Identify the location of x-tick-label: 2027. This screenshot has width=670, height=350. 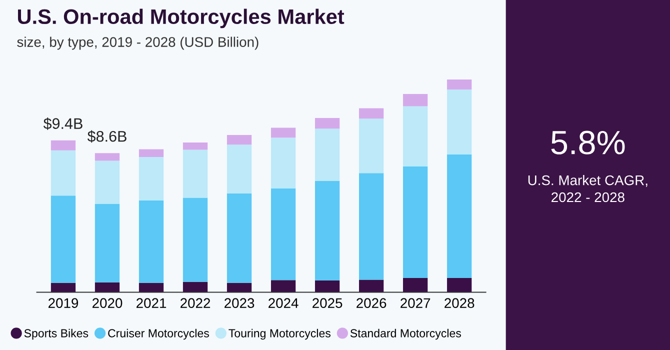
(415, 303).